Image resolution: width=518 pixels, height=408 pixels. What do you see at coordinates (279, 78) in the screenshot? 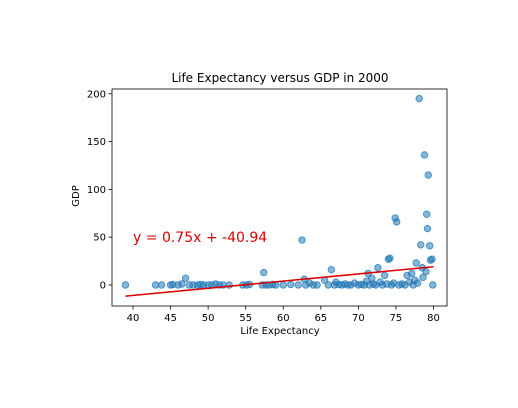
I see `chart-title: Life Expectancy versus GDP in 2000` at bounding box center [279, 78].